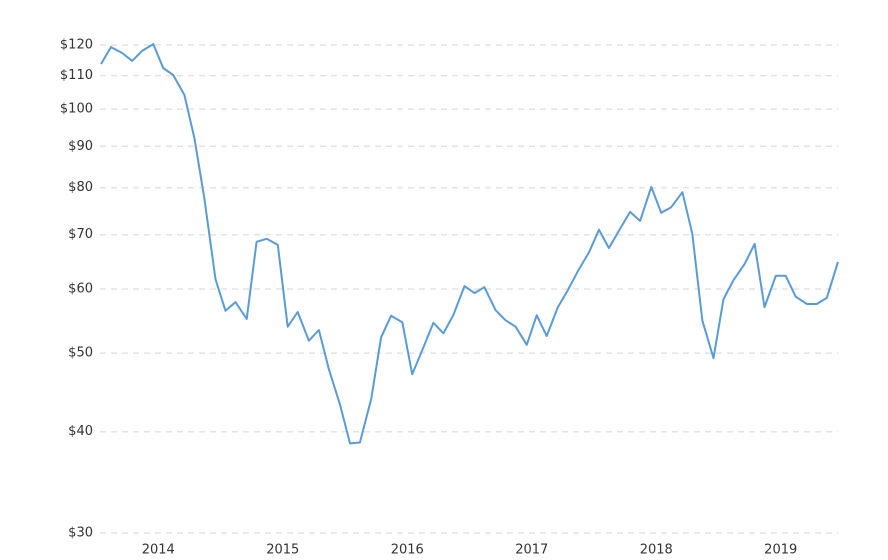  I want to click on y-tick-label: $80, so click(80, 187).